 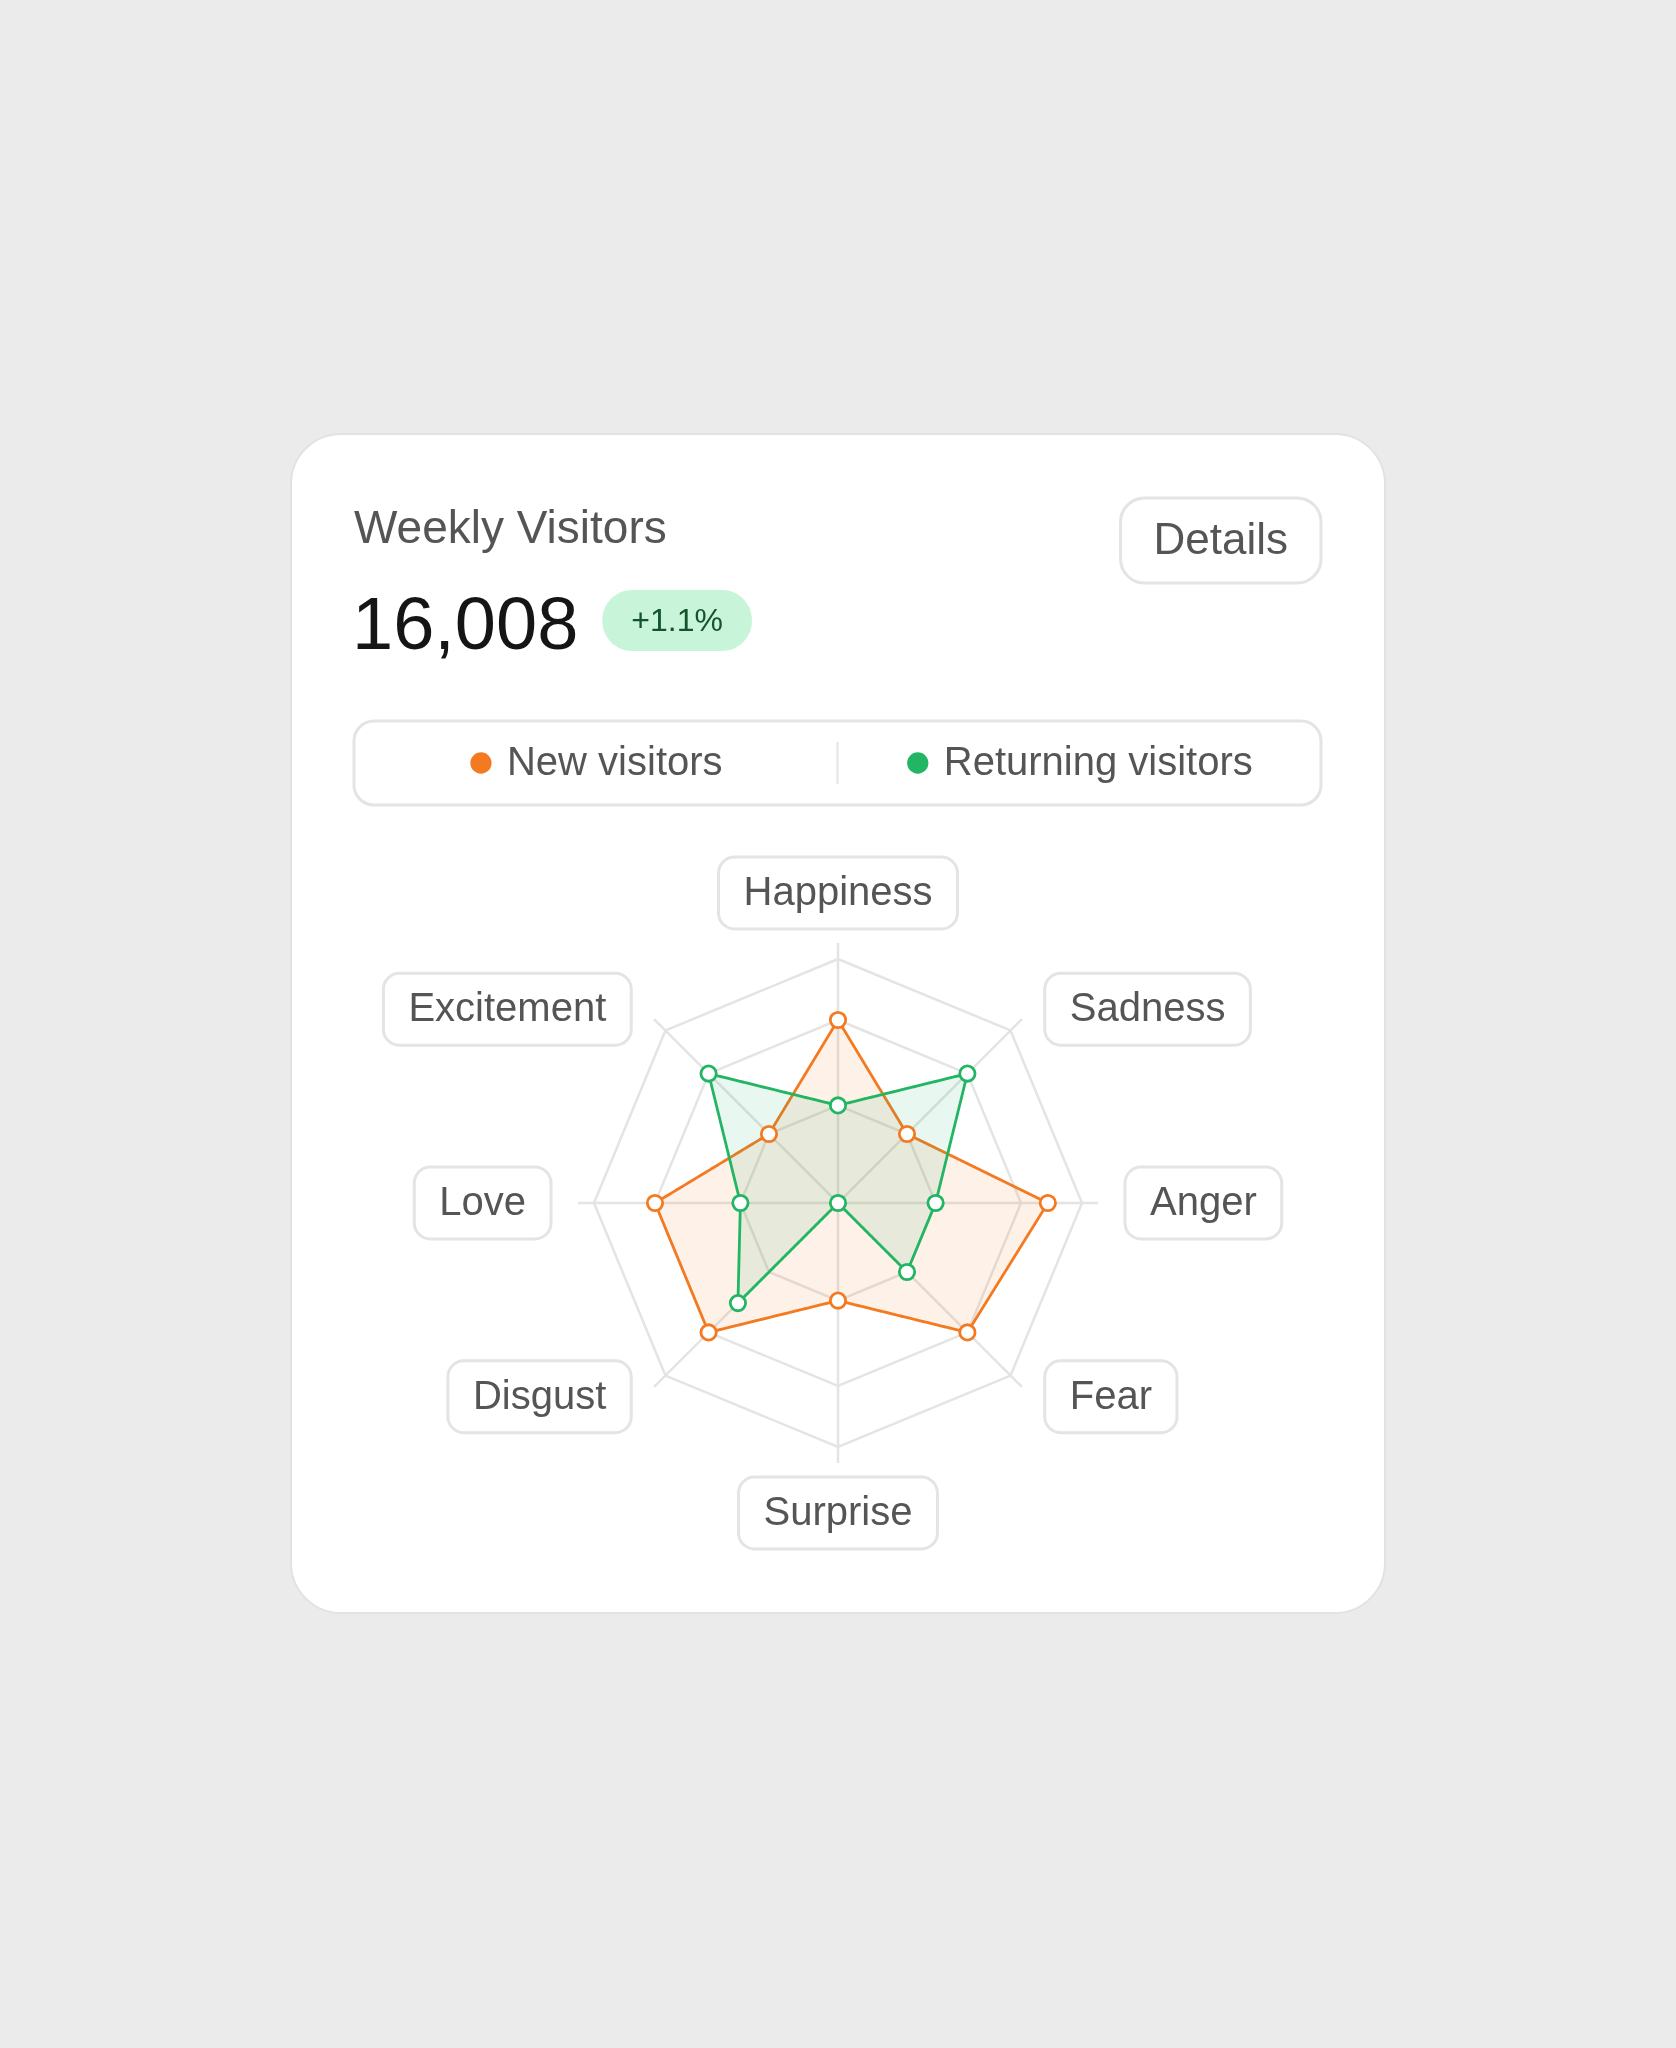 I want to click on spoke-label: Happiness, so click(x=838, y=891).